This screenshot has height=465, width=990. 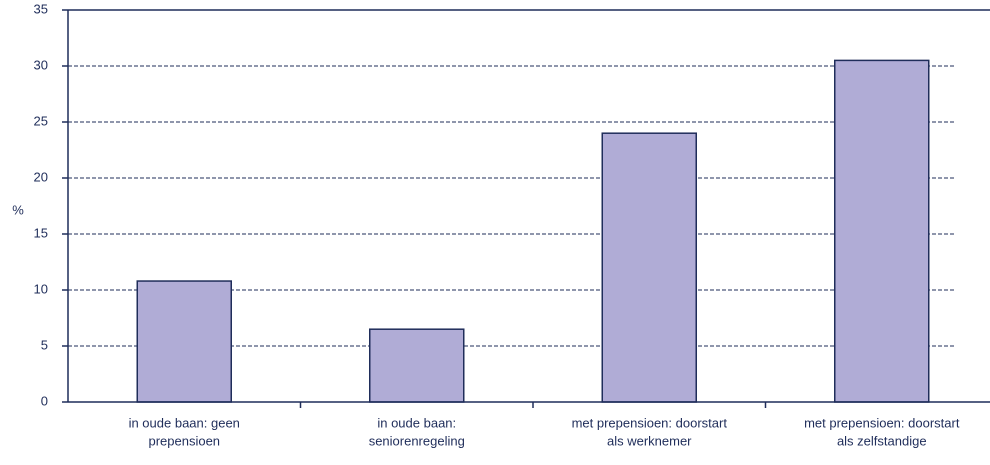 I want to click on x-tick-label: als zelfstandige, so click(x=882, y=440).